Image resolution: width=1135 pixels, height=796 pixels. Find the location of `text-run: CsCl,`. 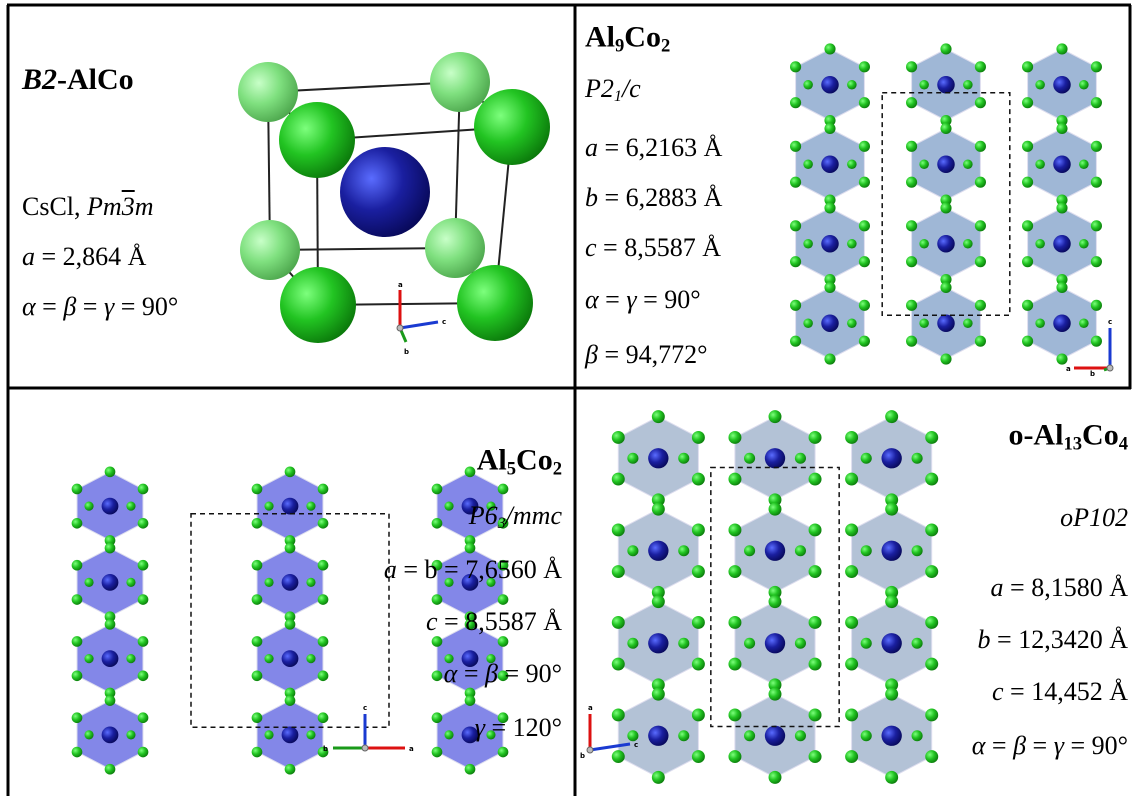

text-run: CsCl, is located at coordinates (55, 206).